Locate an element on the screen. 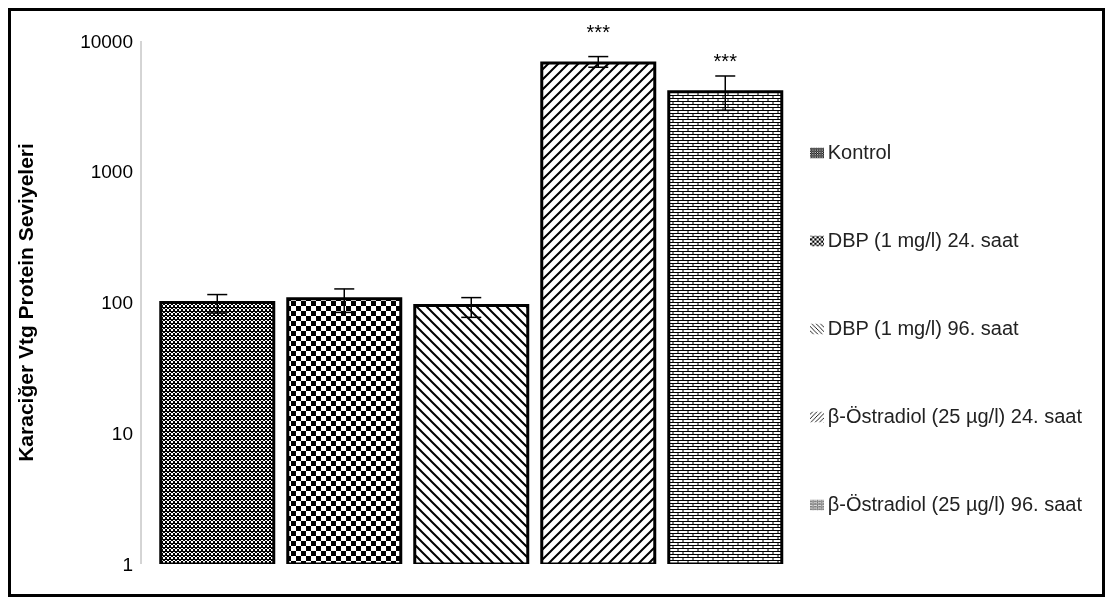 The height and width of the screenshot is (603, 1111). y-tick-label: 10000 is located at coordinates (106, 41).